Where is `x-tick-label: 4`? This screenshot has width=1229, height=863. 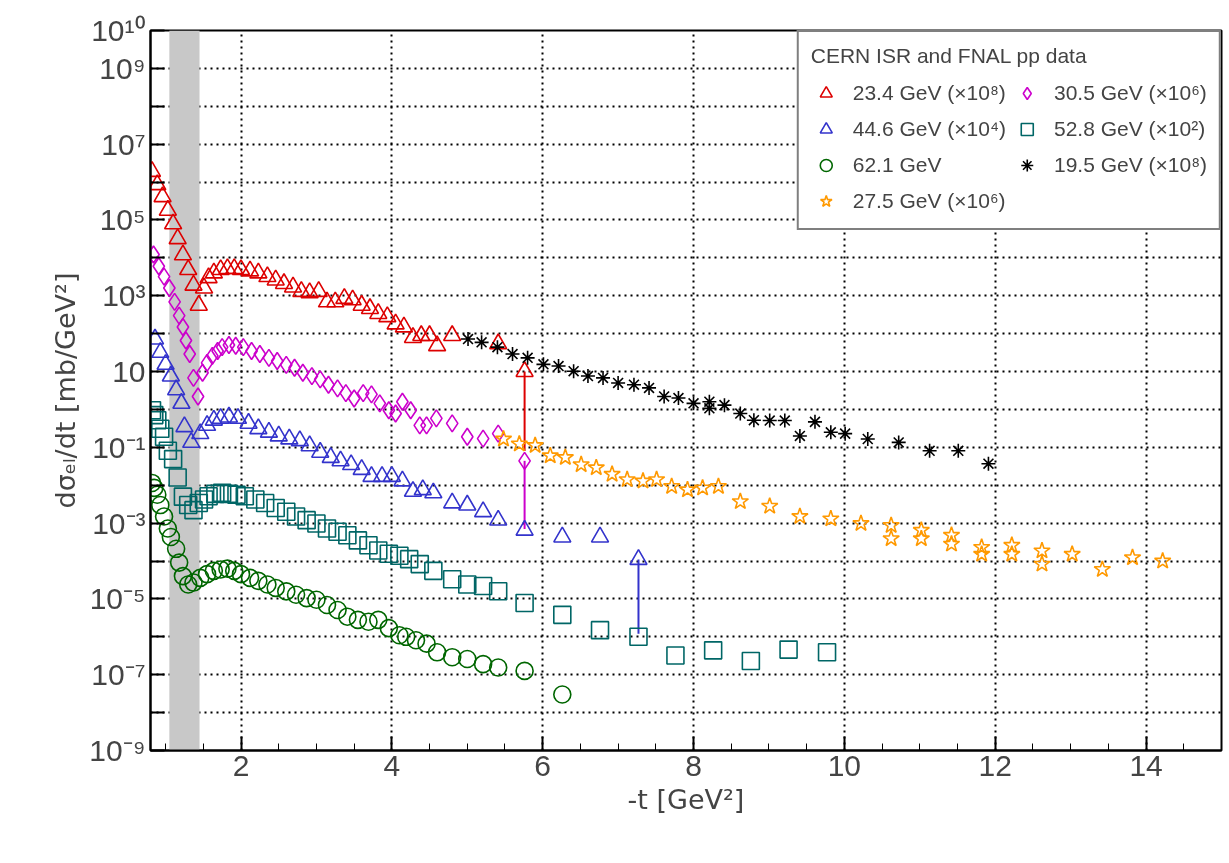
x-tick-label: 4 is located at coordinates (392, 765).